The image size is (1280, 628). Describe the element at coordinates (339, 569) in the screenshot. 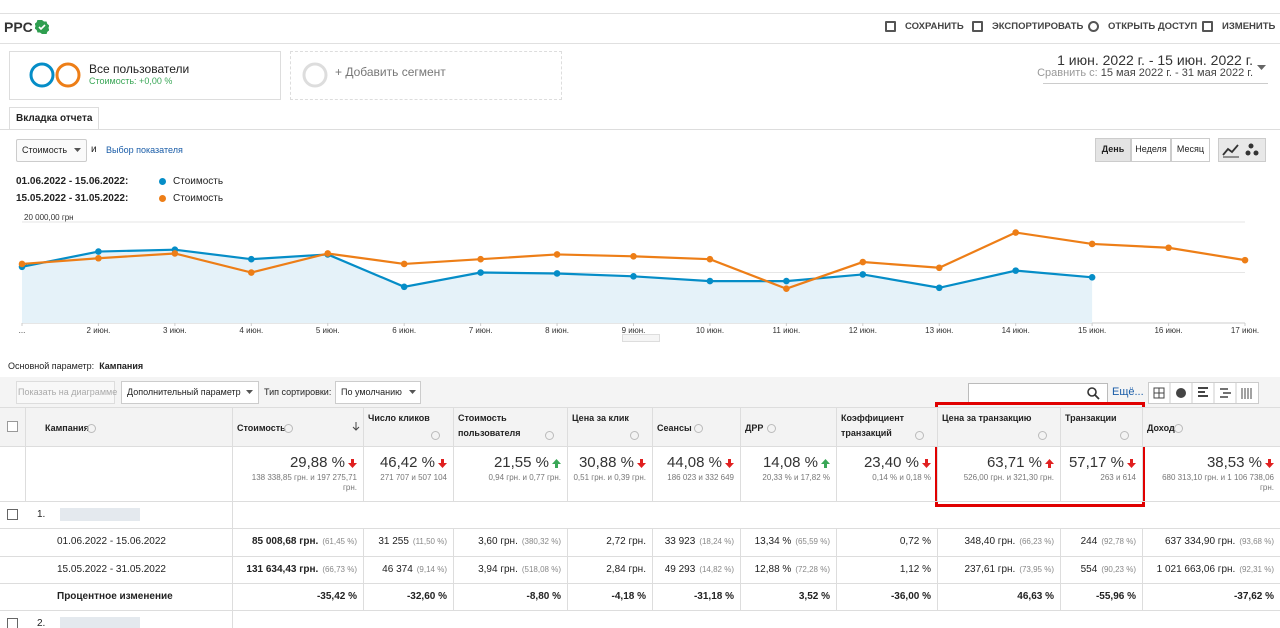

I see `cell-share: (66,73 %)` at that location.